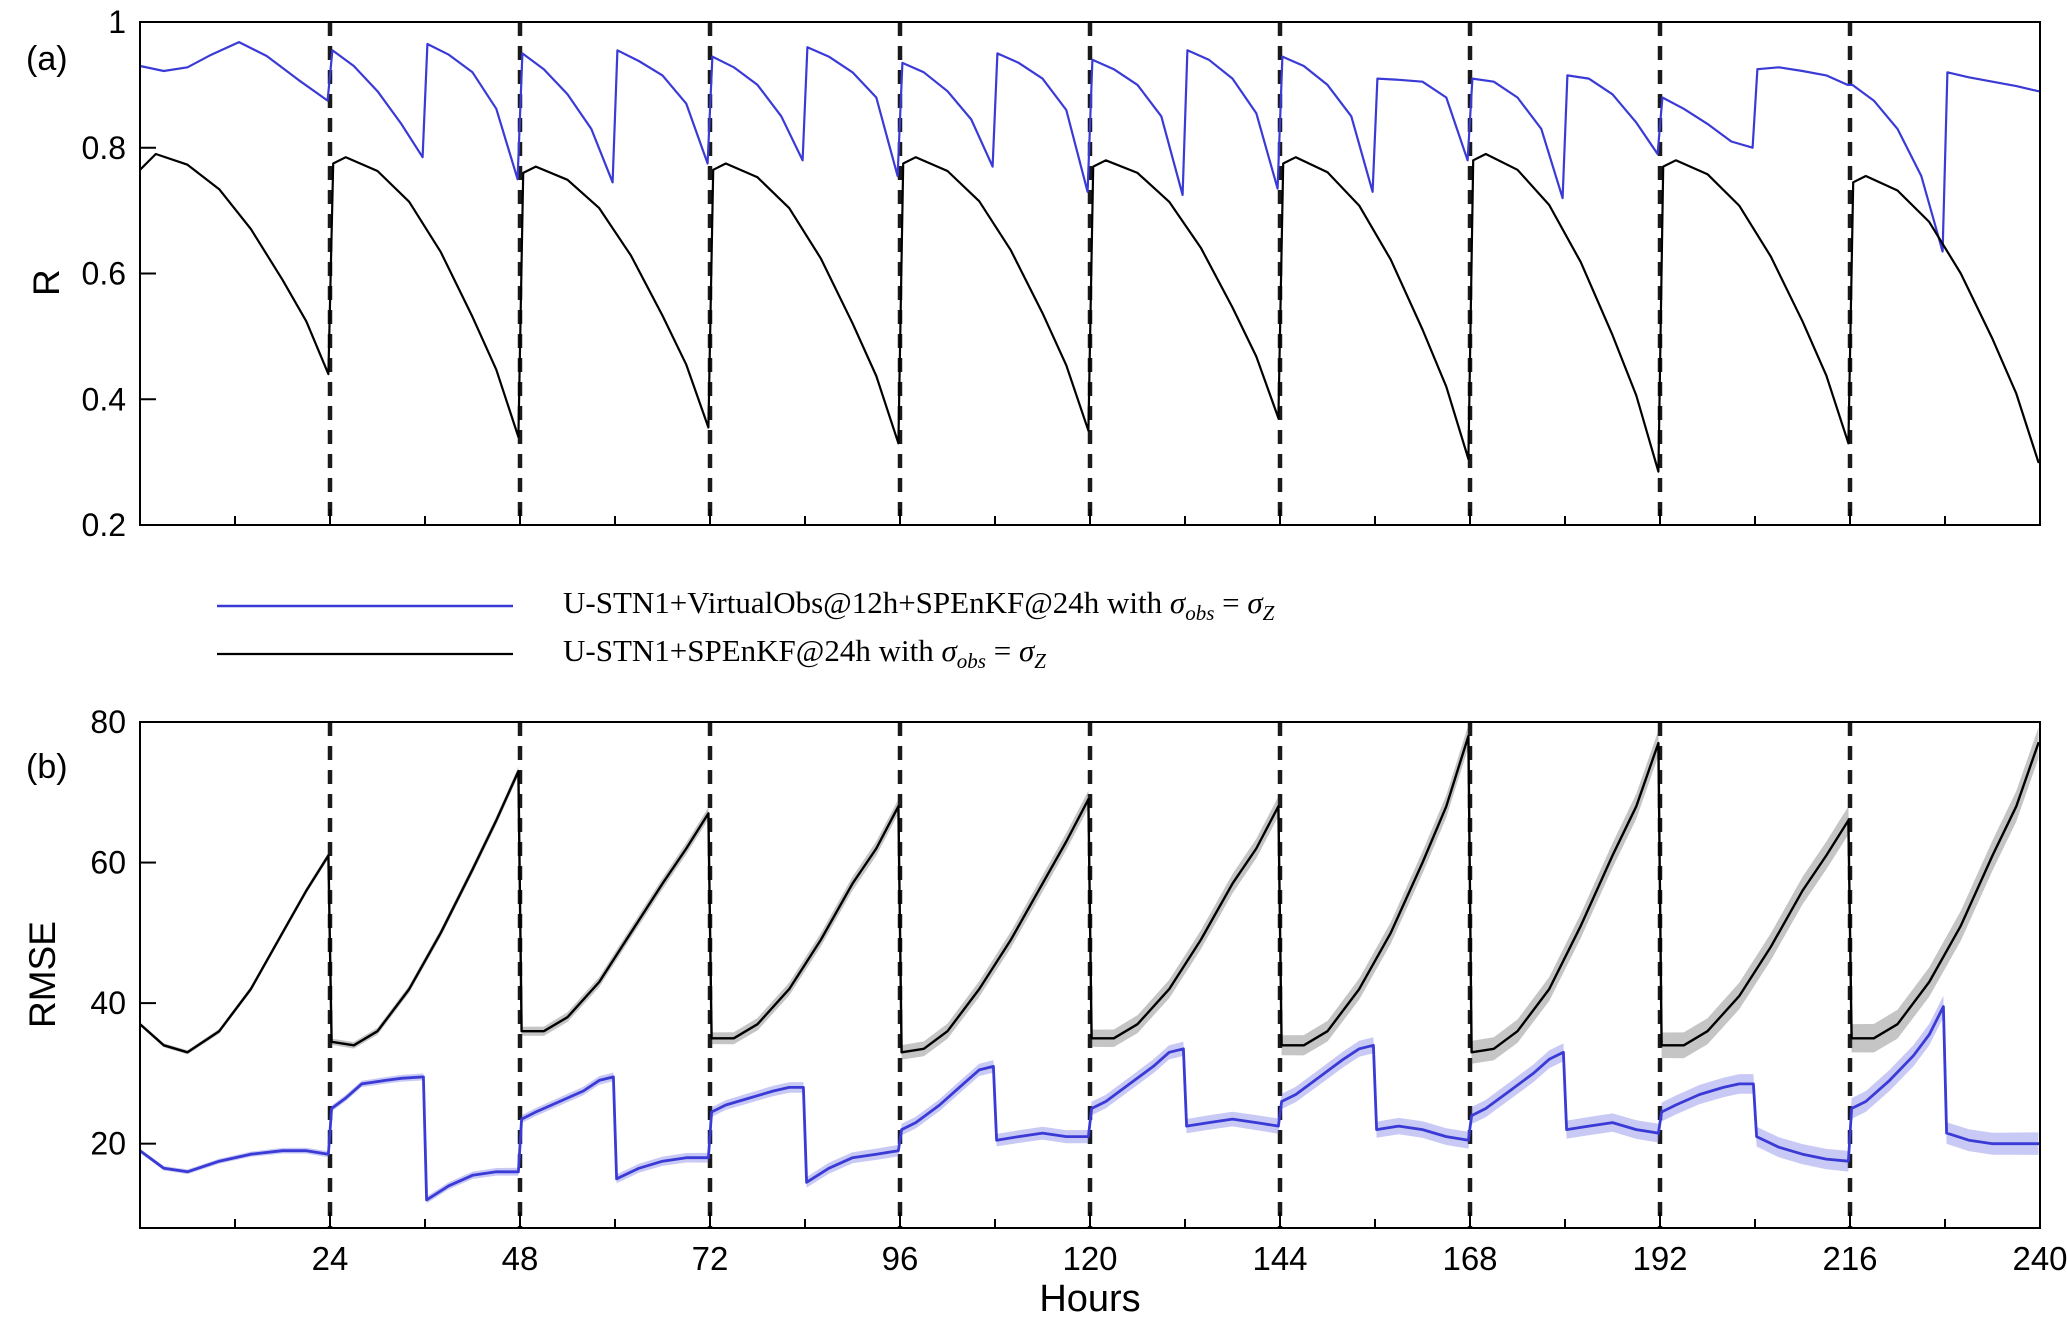 The image size is (2067, 1336). What do you see at coordinates (1469, 1258) in the screenshot?
I see `svg-text: 168` at bounding box center [1469, 1258].